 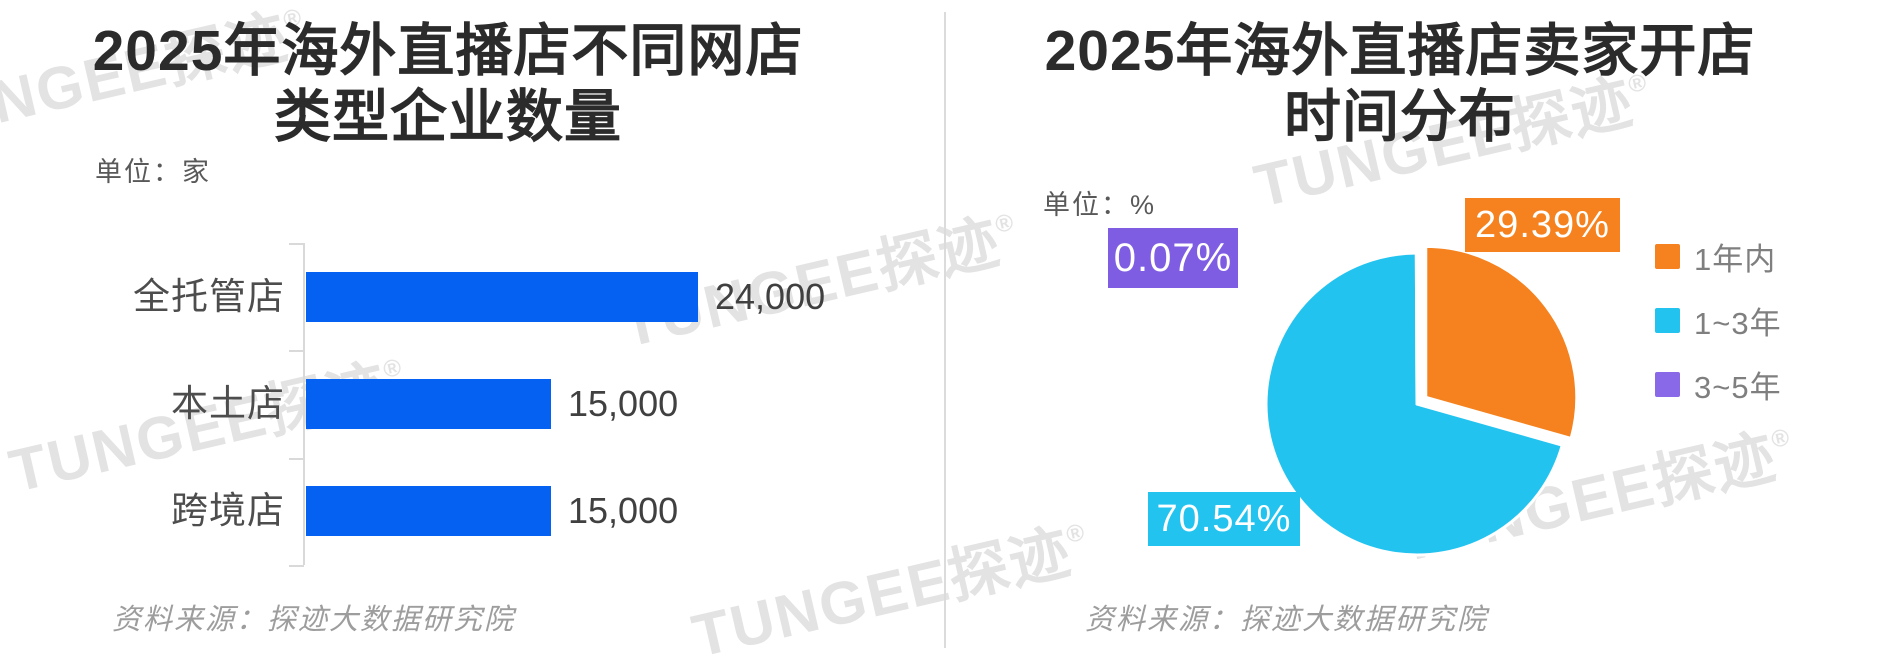 I want to click on left-chart-title: 2025年海外直播店不同网店 类型企业数量, so click(x=448, y=84).